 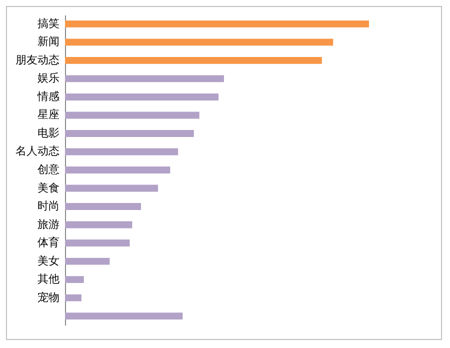 What do you see at coordinates (49, 23) in the screenshot?
I see `y-tick-label: 搞笑` at bounding box center [49, 23].